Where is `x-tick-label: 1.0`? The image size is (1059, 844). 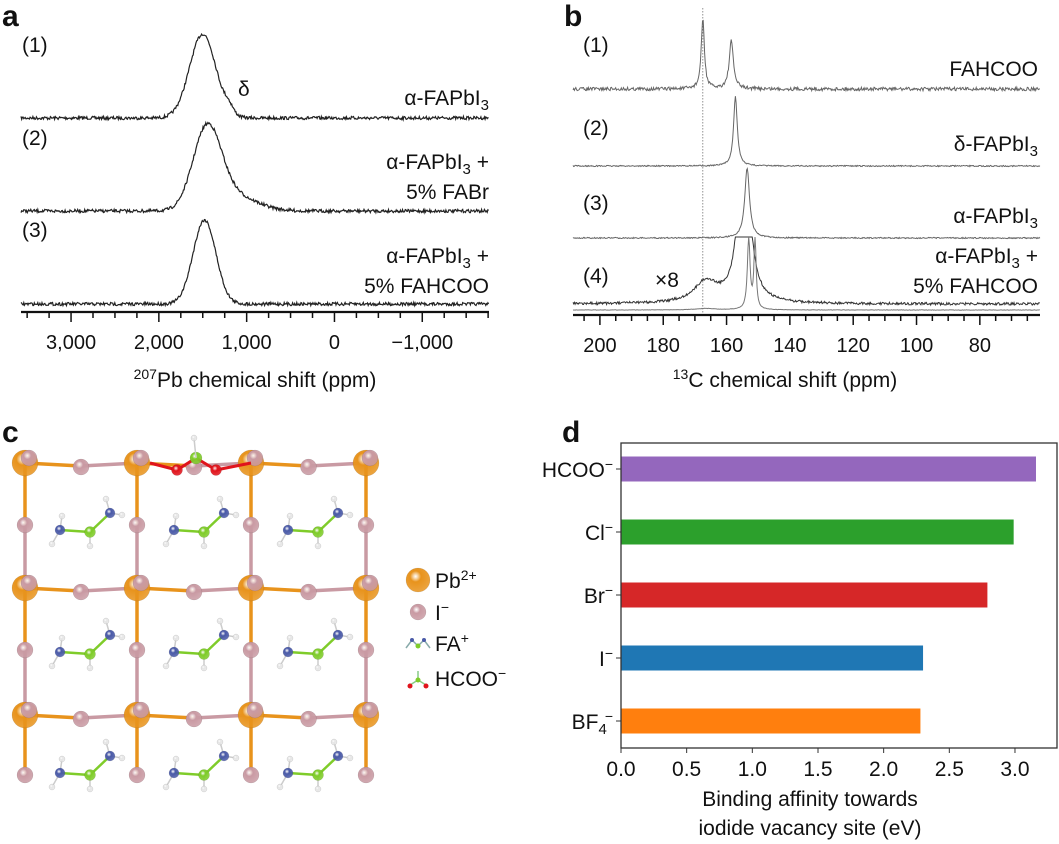
x-tick-label: 1.0 is located at coordinates (752, 769).